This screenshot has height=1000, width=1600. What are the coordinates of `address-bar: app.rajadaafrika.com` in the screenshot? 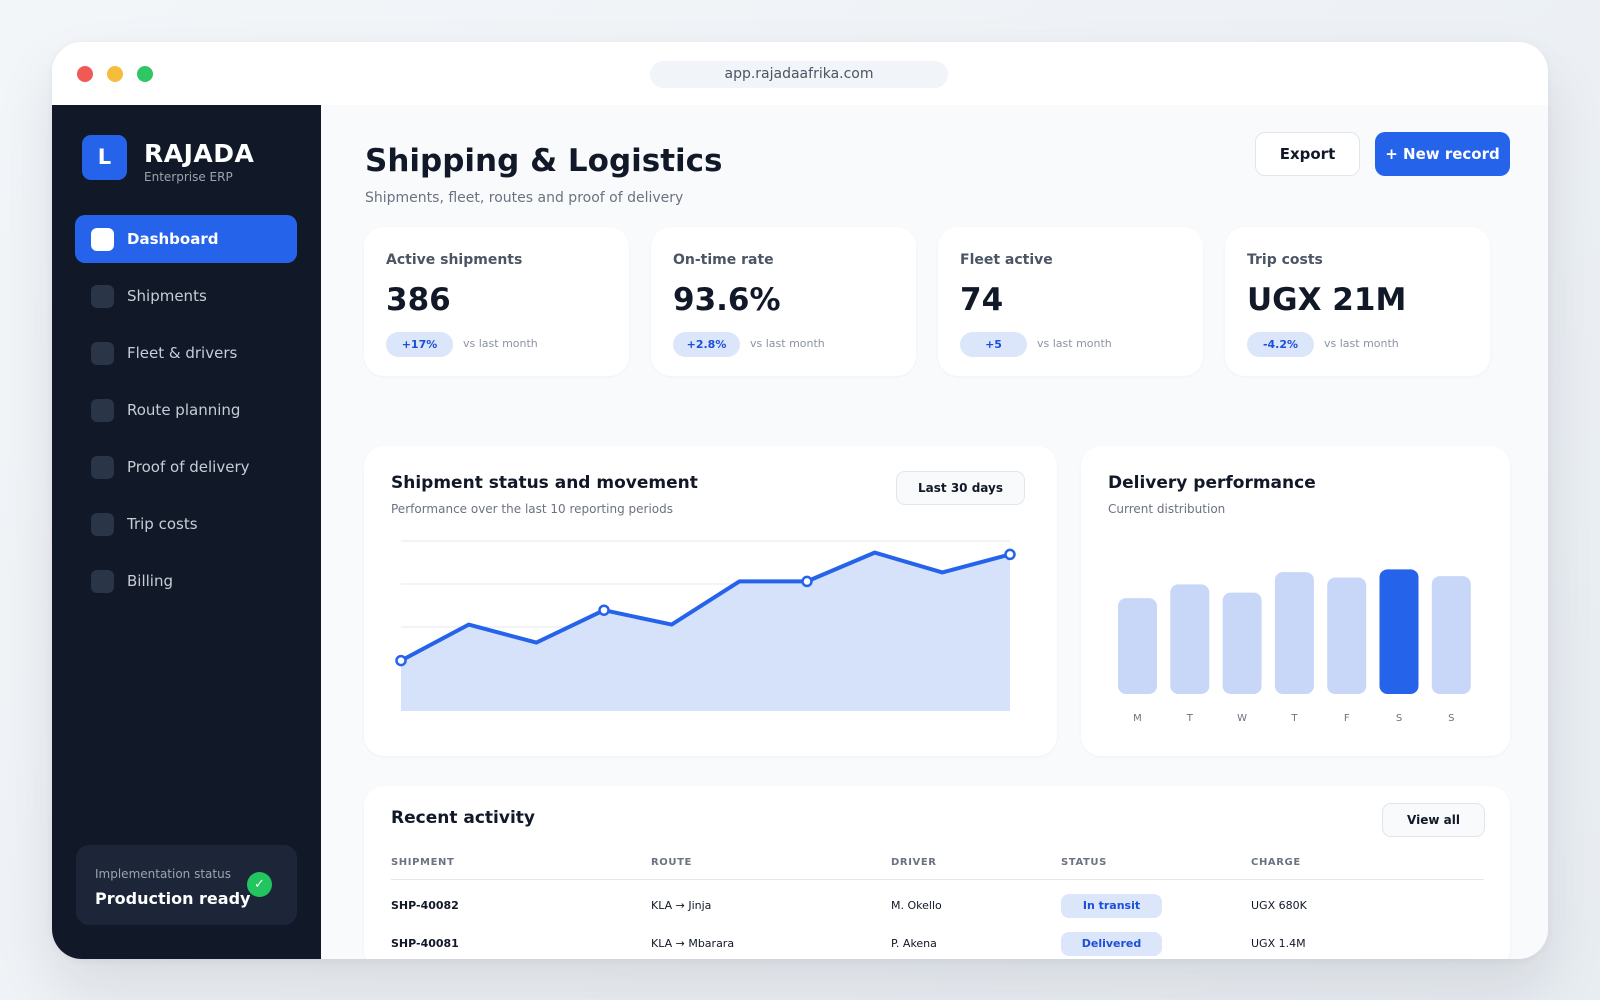 It's located at (799, 74).